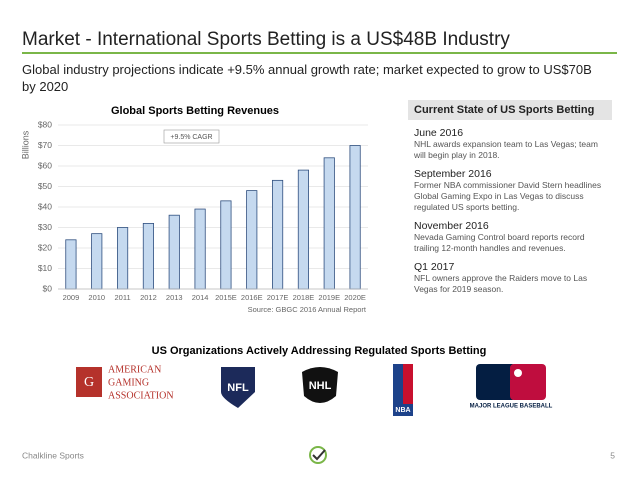  Describe the element at coordinates (304, 297) in the screenshot. I see `x-tick-label: 2018E` at that location.